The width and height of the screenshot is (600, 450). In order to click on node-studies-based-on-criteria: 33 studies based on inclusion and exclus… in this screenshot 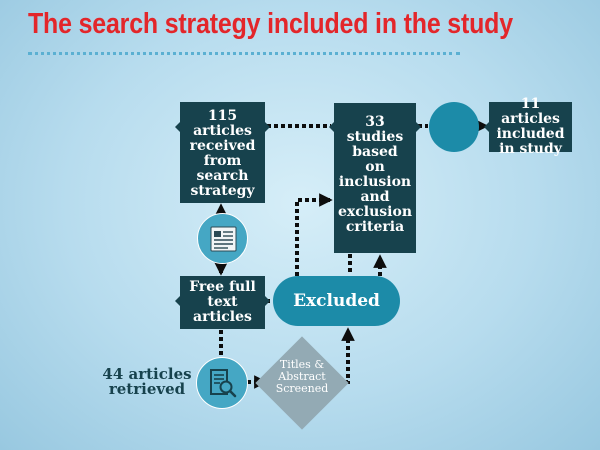, I will do `click(375, 178)`.